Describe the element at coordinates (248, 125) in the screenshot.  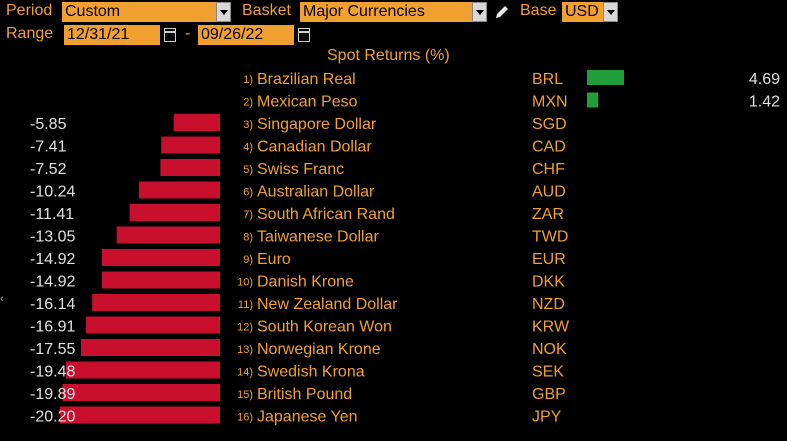
I see `rank-label: 3)` at that location.